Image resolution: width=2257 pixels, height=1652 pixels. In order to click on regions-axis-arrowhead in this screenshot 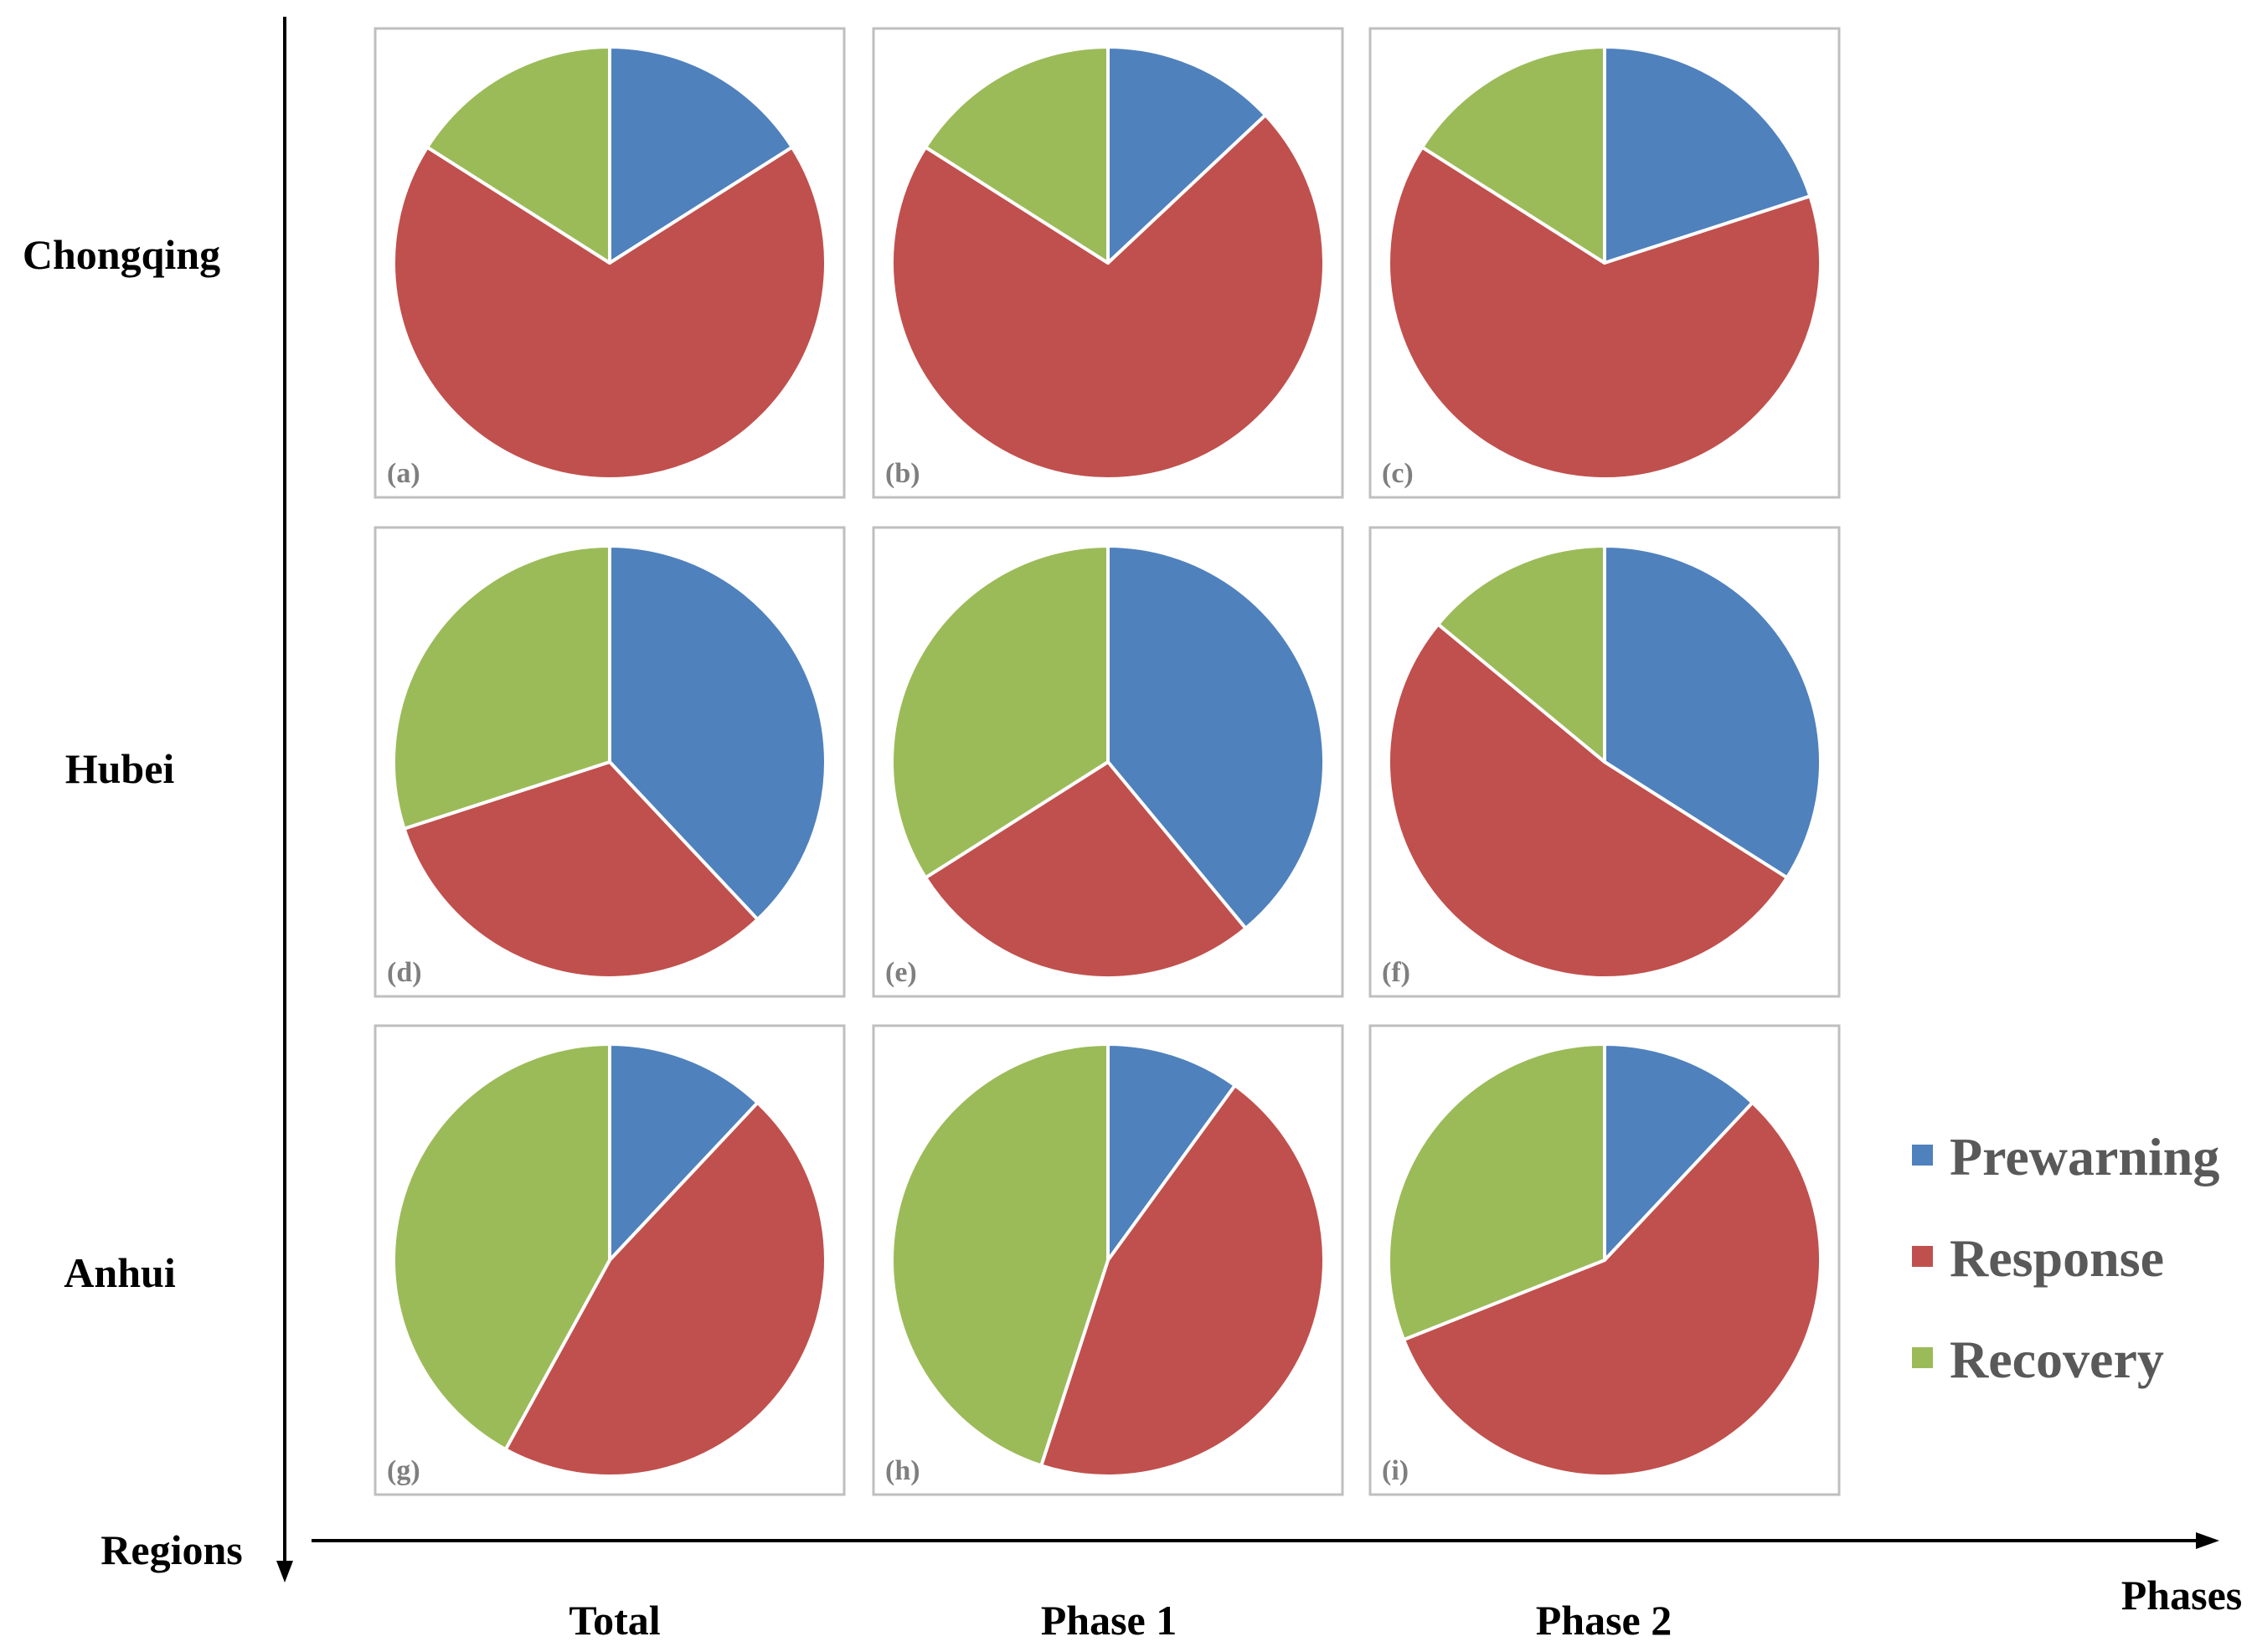, I will do `click(284, 1572)`.